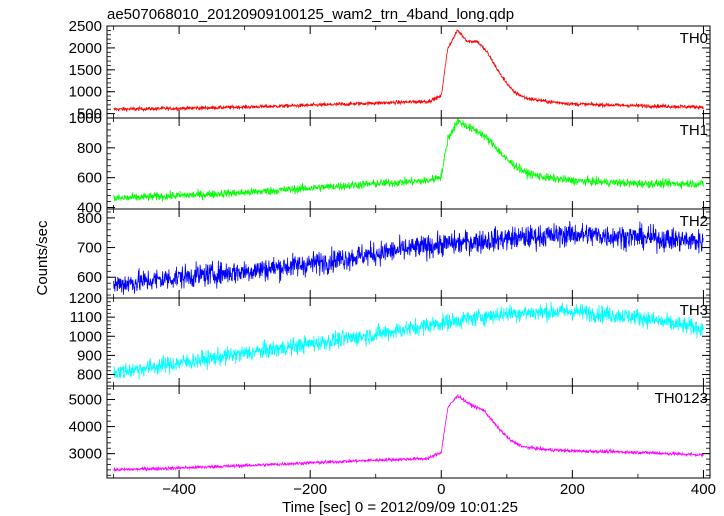 This screenshot has width=724, height=516. I want to click on series-line-th0, so click(408, 71).